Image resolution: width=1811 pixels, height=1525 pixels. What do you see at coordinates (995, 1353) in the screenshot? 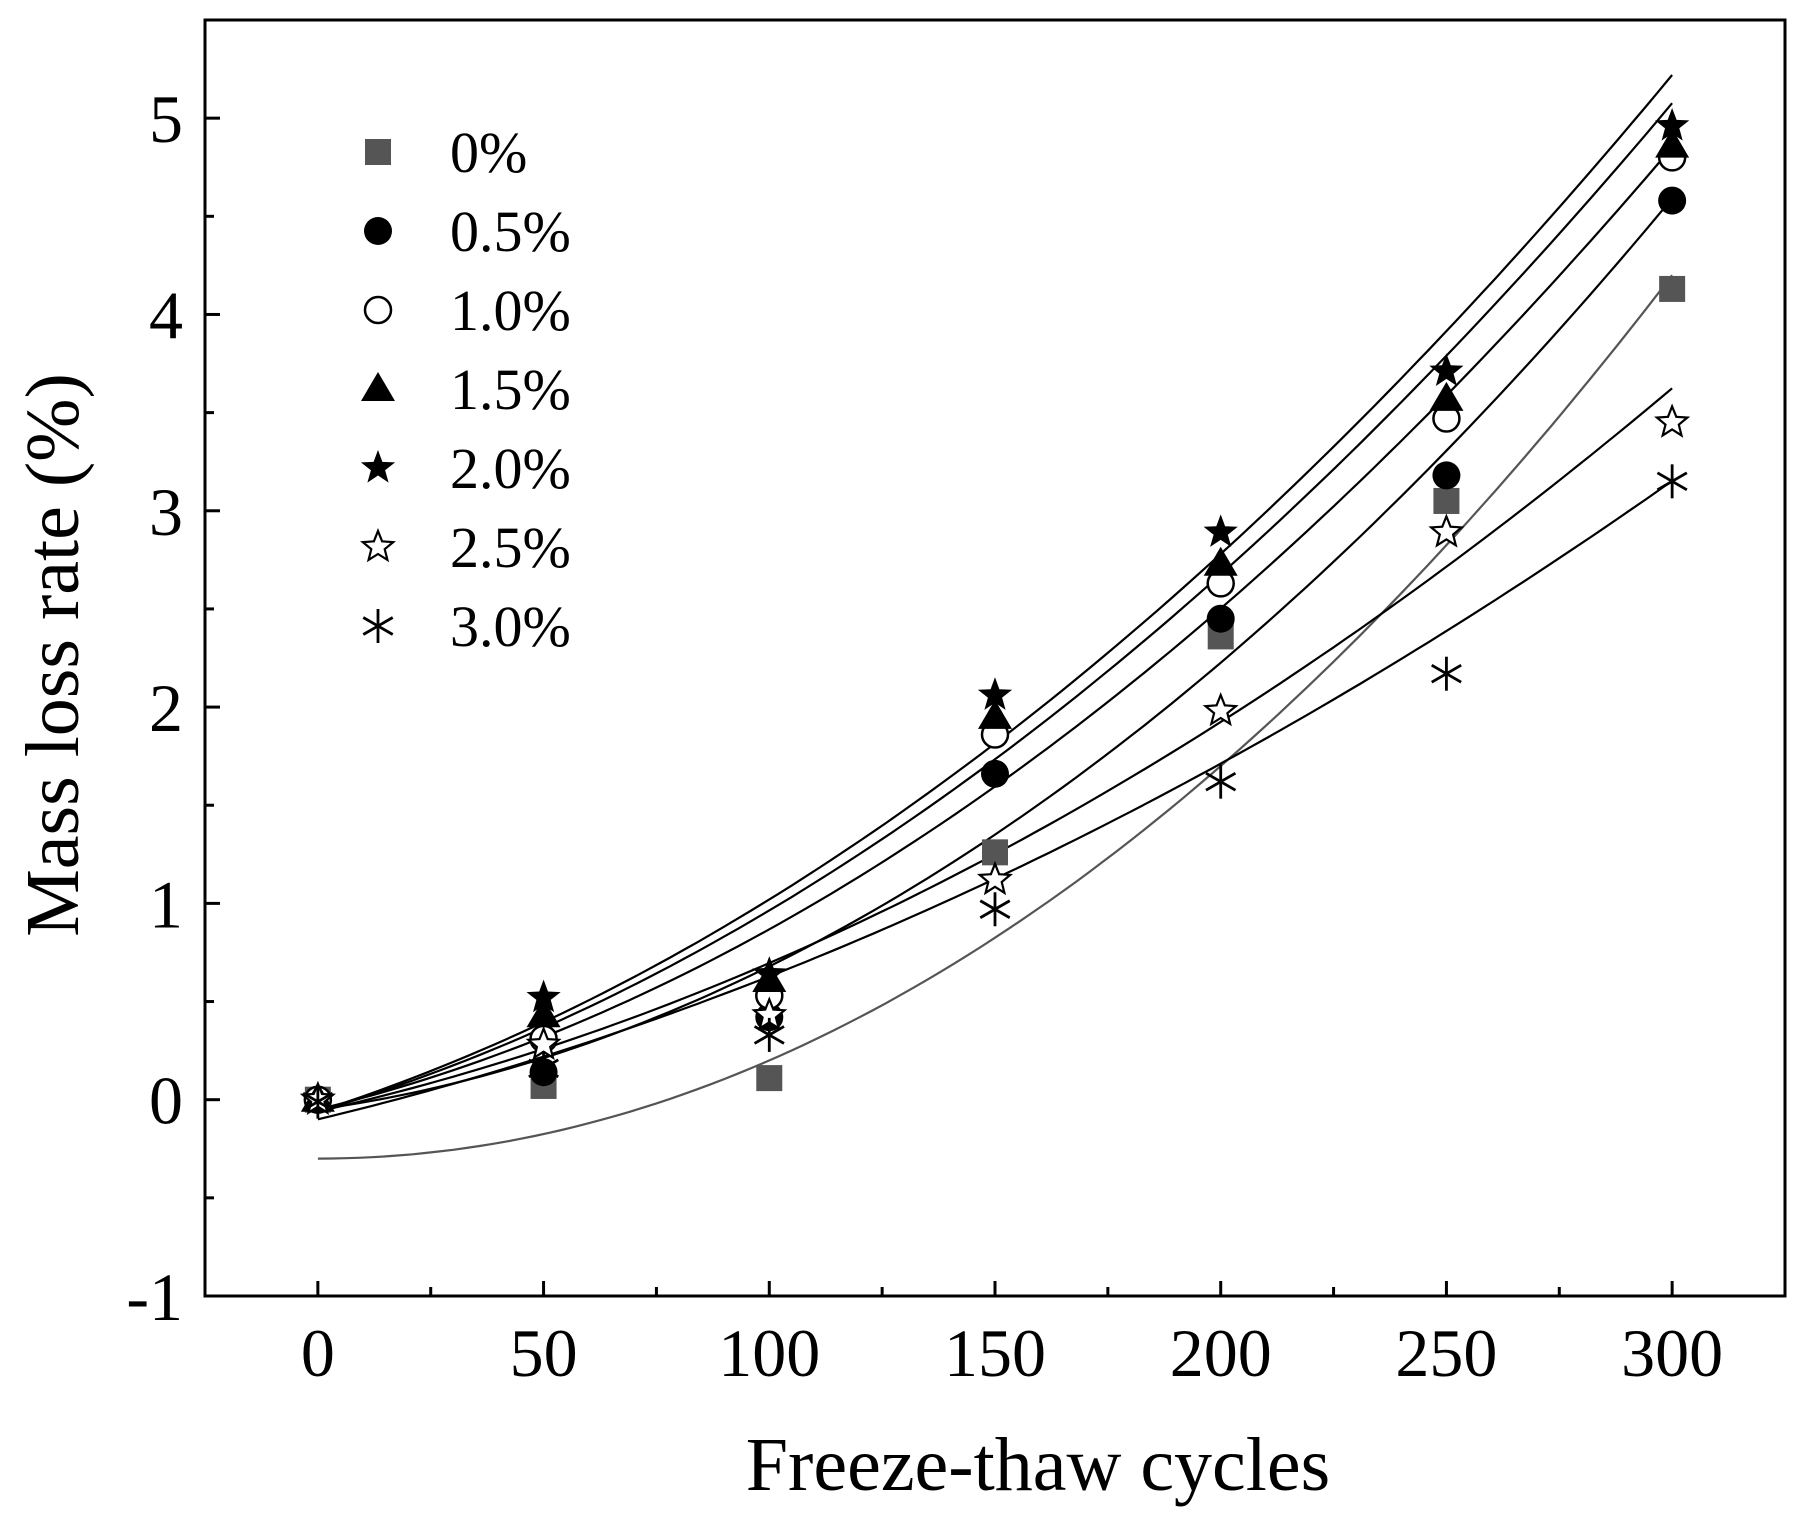
I see `x-tick-label: 150` at bounding box center [995, 1353].